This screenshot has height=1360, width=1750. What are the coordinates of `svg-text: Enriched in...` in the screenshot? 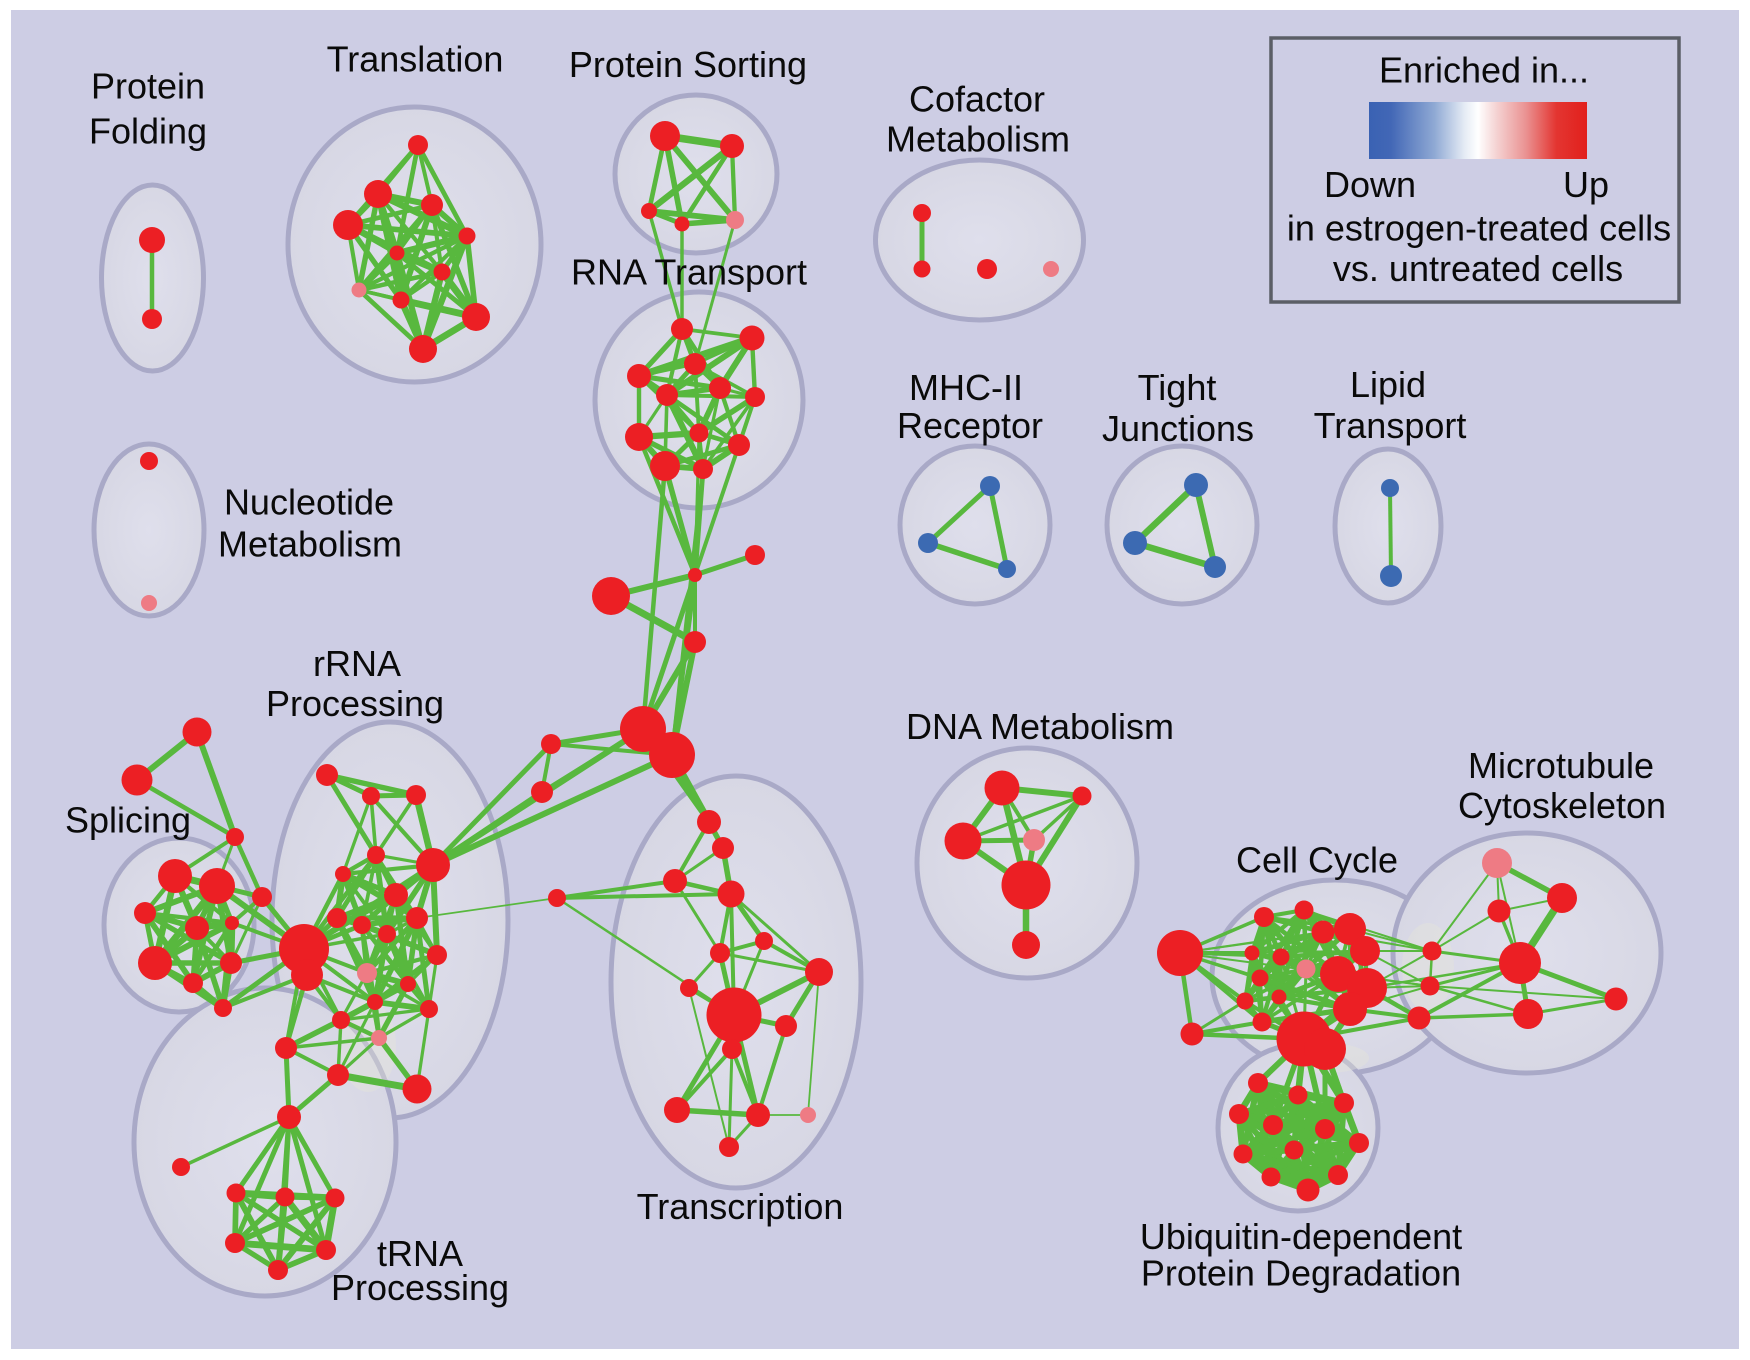 It's located at (1484, 70).